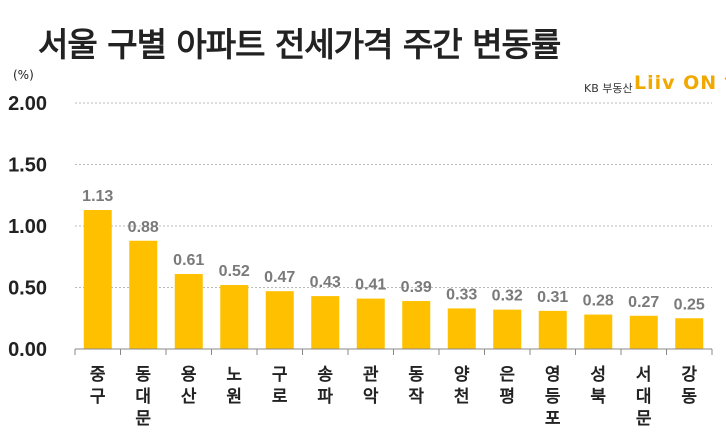 The image size is (726, 433). I want to click on y-tick-label: 0.50, so click(27, 289).